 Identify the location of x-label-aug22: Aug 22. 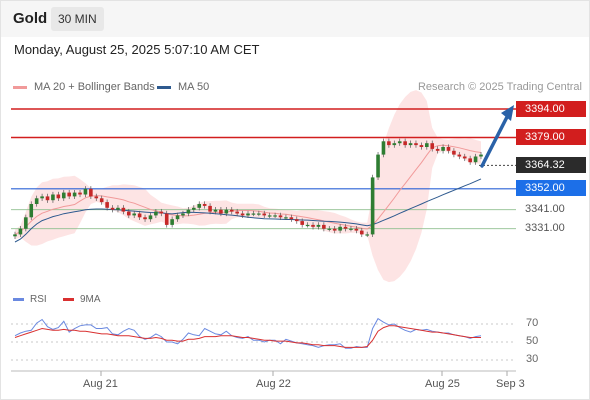
(273, 384).